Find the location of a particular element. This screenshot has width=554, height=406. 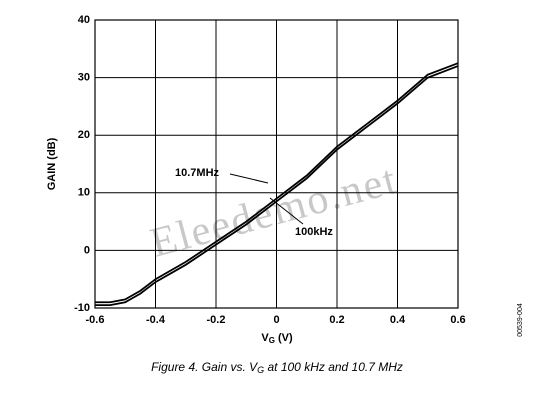

x-tick-label: 0.6 is located at coordinates (457, 320).